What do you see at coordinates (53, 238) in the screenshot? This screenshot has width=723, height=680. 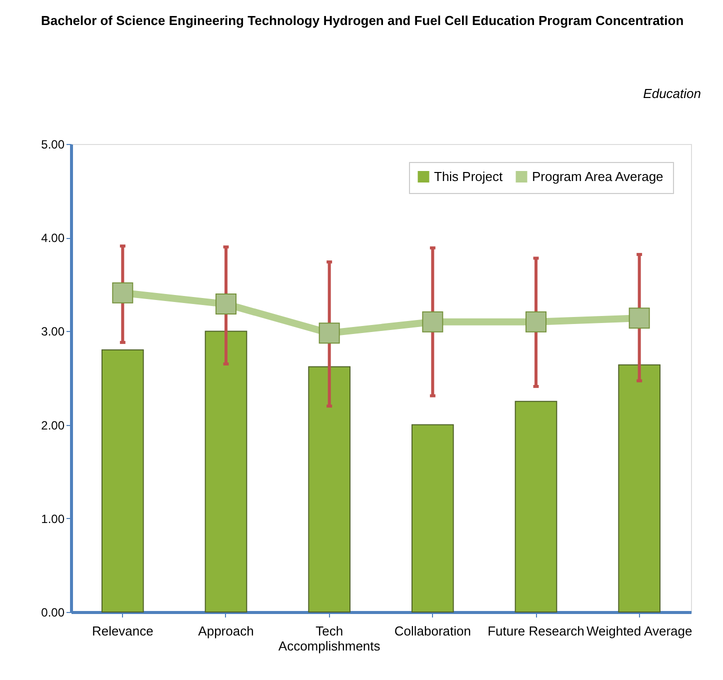 I see `y-tick-label: 4.00` at bounding box center [53, 238].